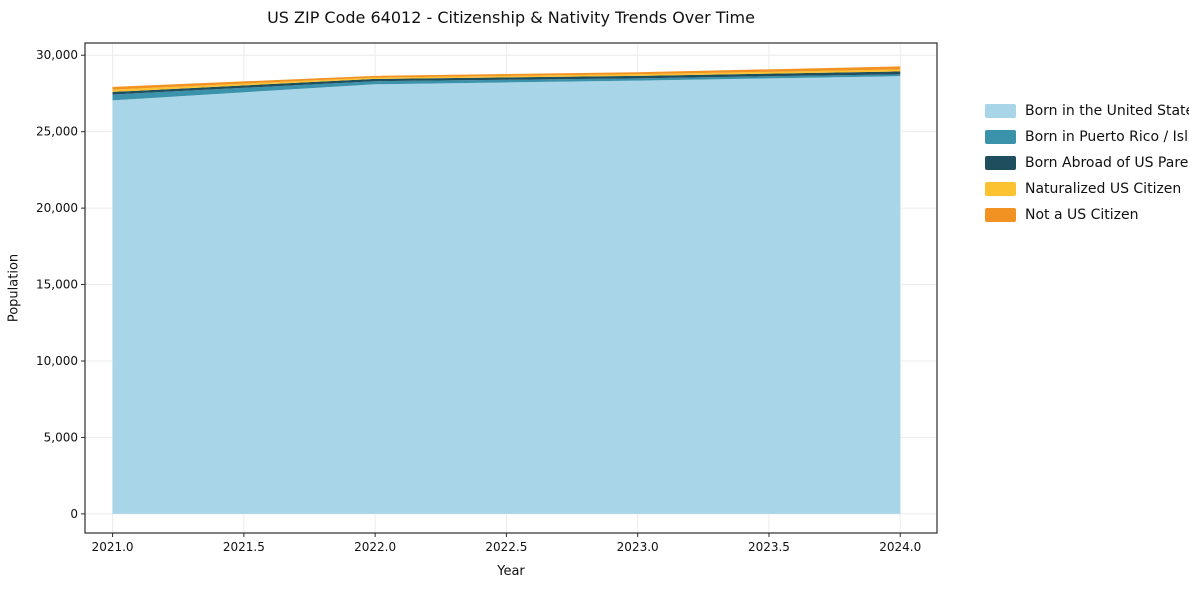 This screenshot has width=1189, height=590. I want to click on legend-item: Born Abroad of US Parent(s), so click(1087, 163).